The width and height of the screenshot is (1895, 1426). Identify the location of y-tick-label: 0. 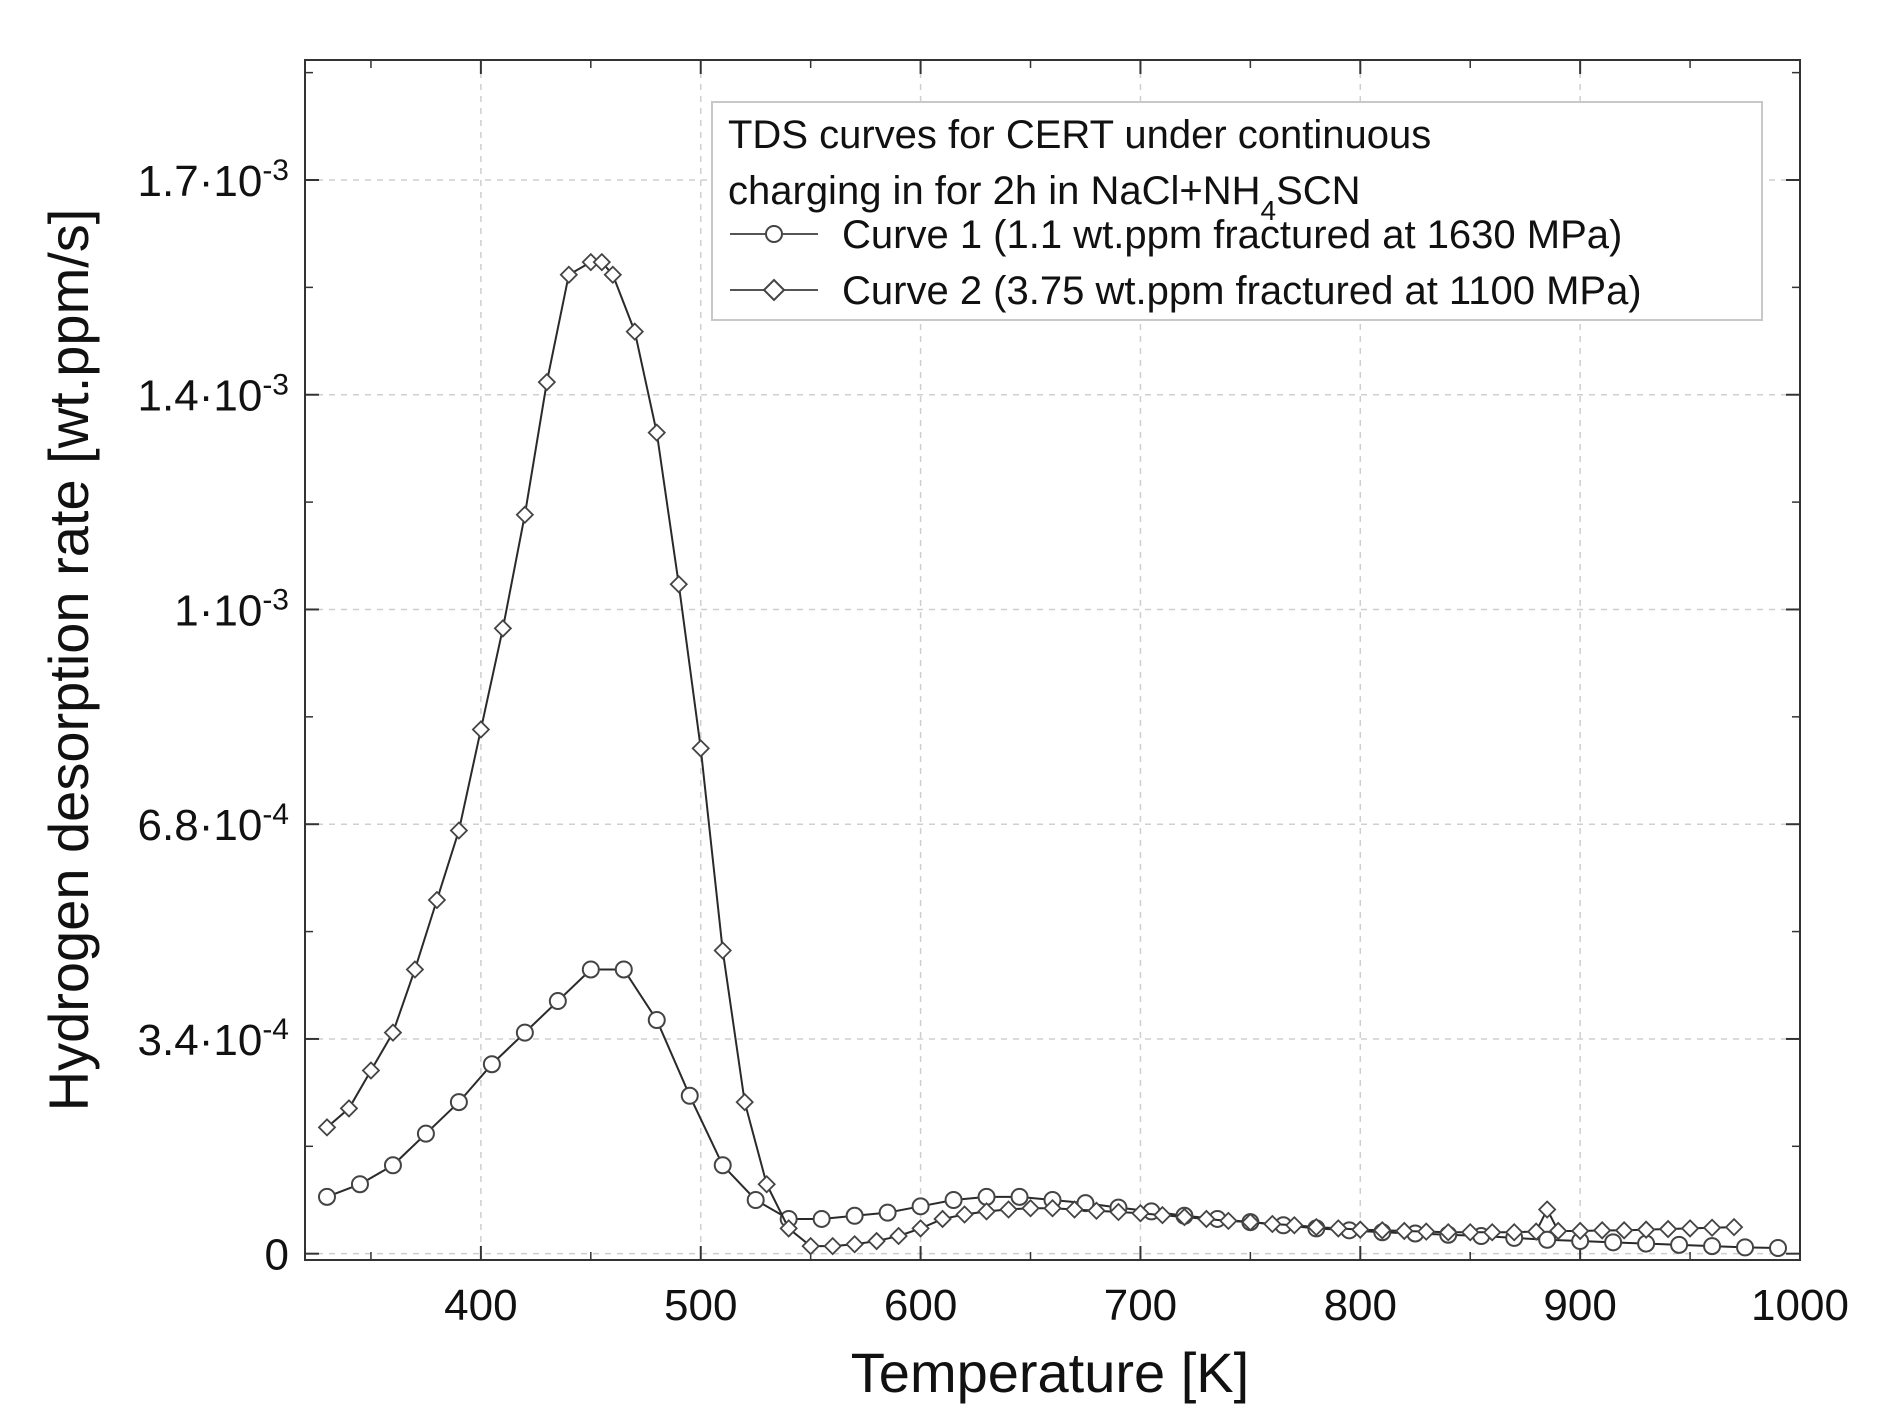
(277, 1255).